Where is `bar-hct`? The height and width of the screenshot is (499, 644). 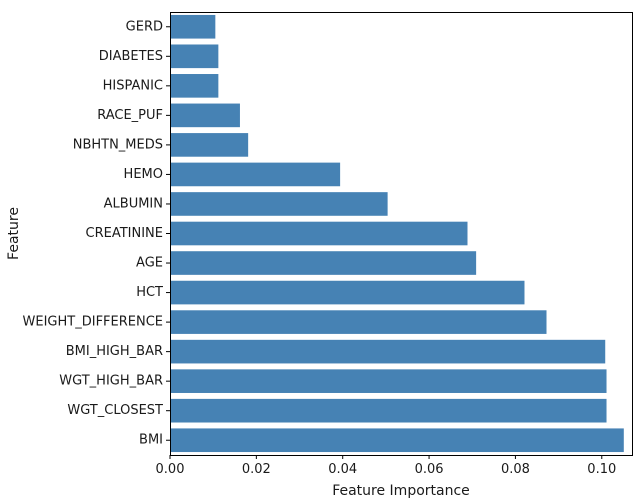 bar-hct is located at coordinates (347, 292).